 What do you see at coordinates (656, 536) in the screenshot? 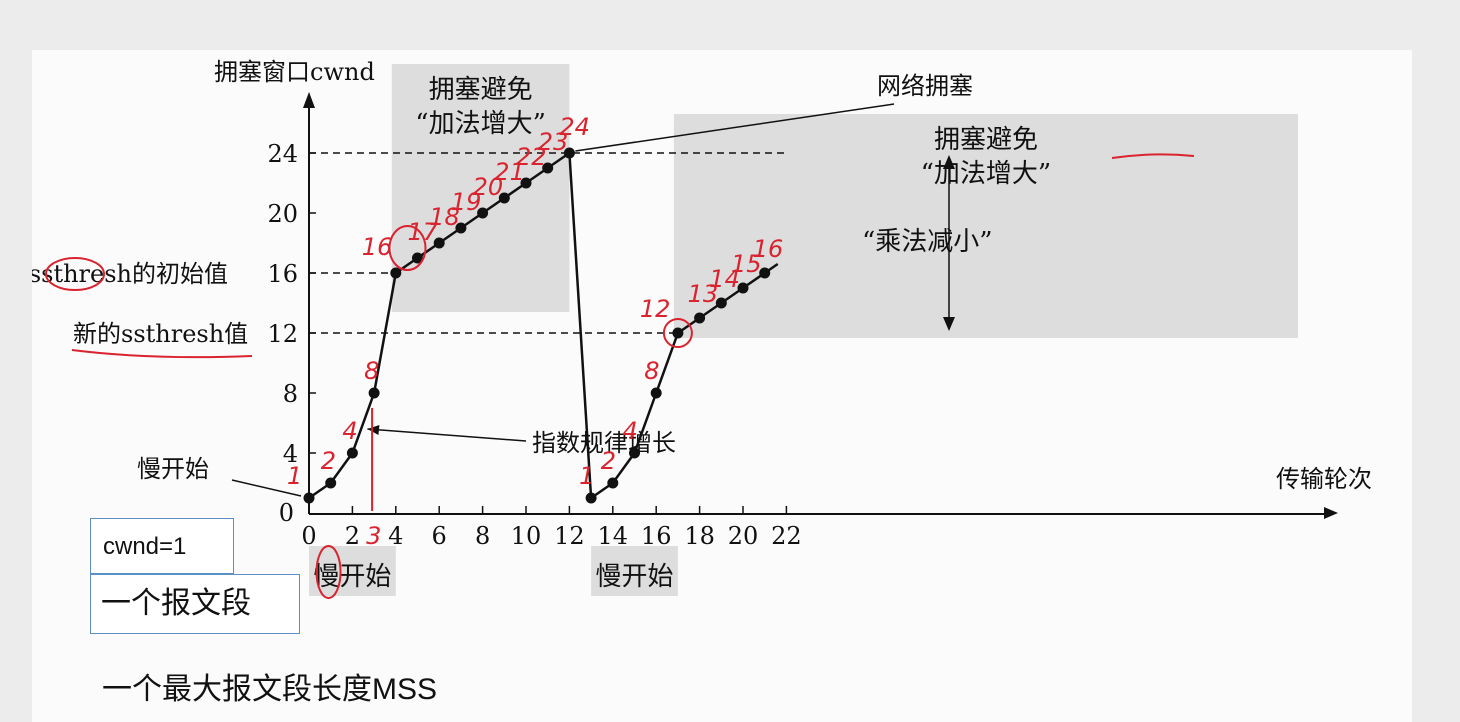
I see `x-tick-label: 16` at bounding box center [656, 536].